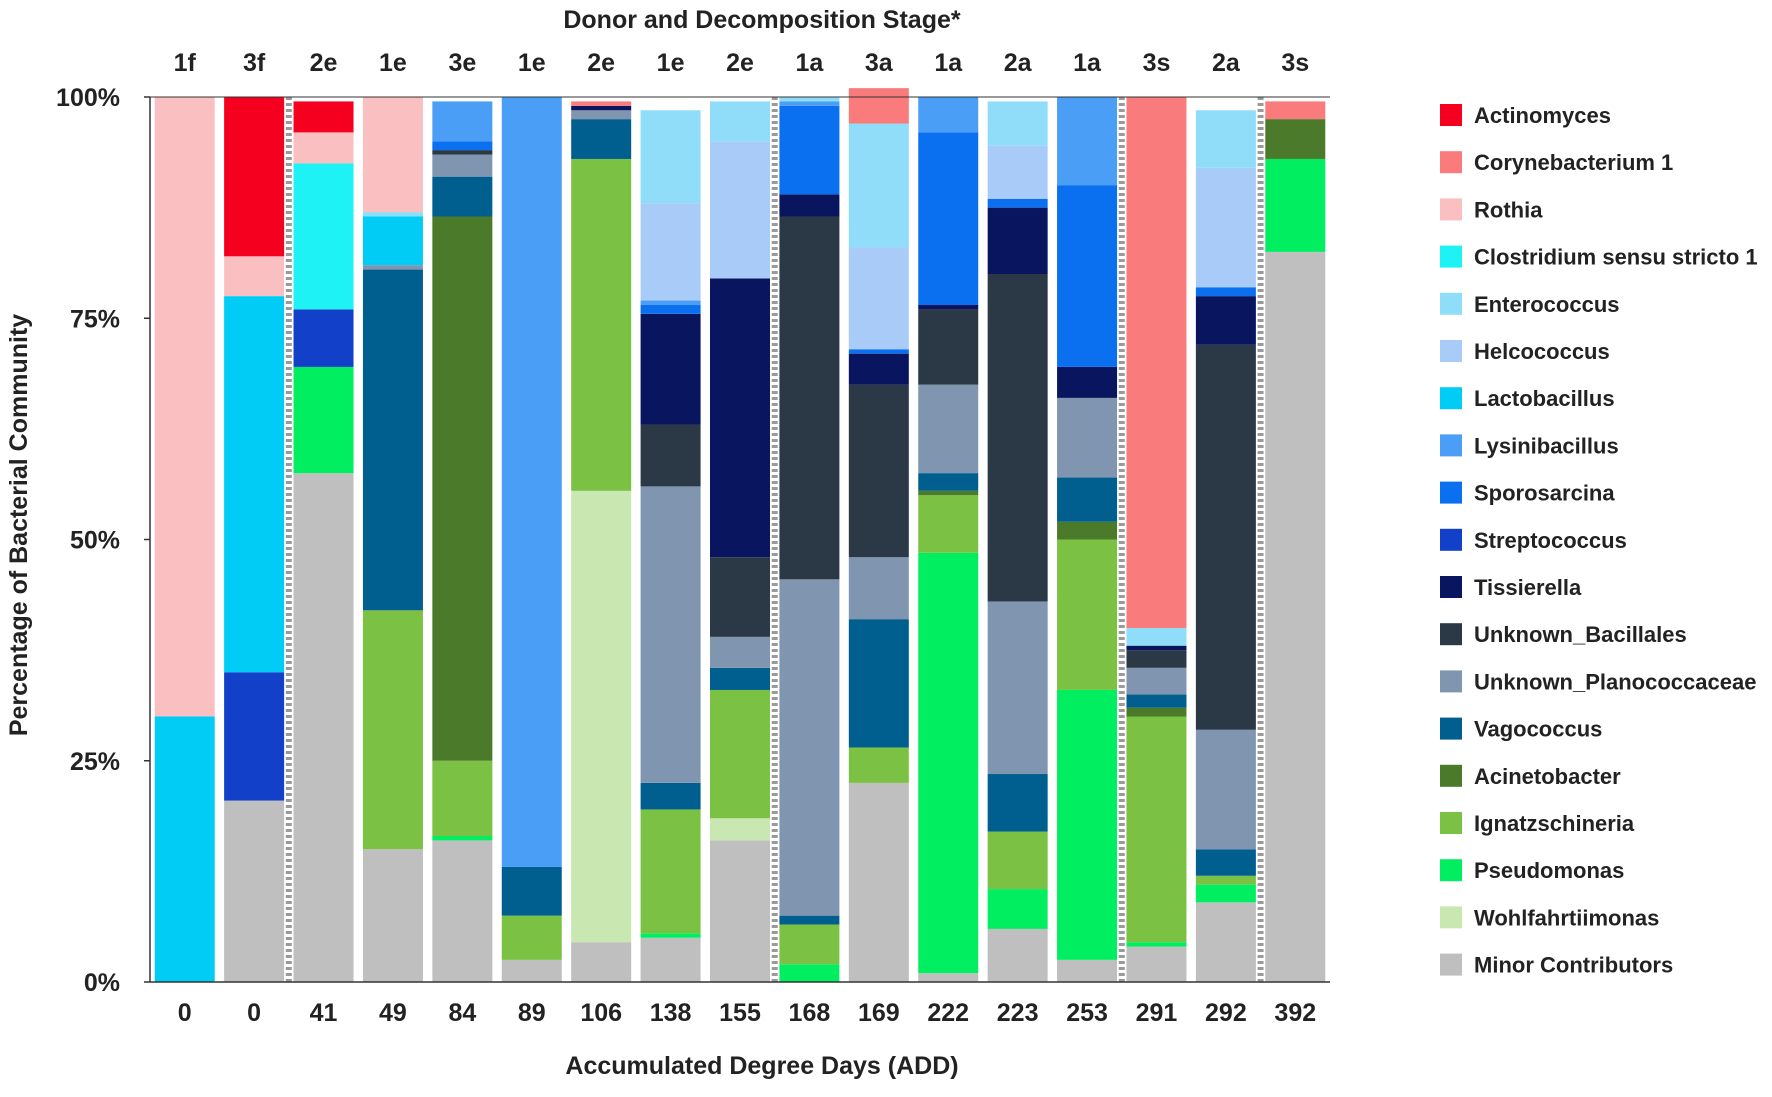 The height and width of the screenshot is (1097, 1772). What do you see at coordinates (1538, 729) in the screenshot?
I see `legend-label: Vagococcus` at bounding box center [1538, 729].